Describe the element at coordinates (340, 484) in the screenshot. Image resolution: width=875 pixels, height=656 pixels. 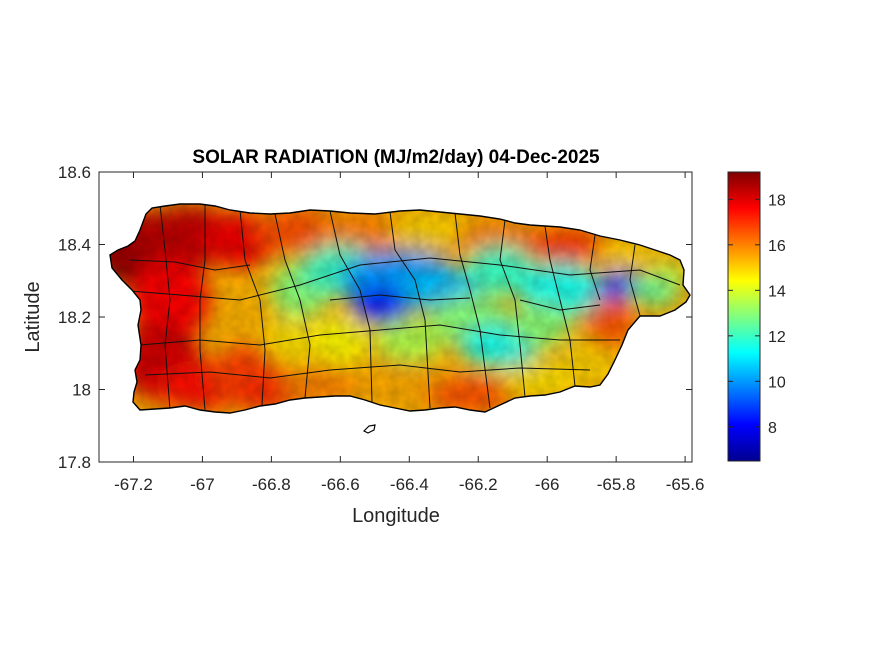
I see `x-tick-label: -66.6` at that location.